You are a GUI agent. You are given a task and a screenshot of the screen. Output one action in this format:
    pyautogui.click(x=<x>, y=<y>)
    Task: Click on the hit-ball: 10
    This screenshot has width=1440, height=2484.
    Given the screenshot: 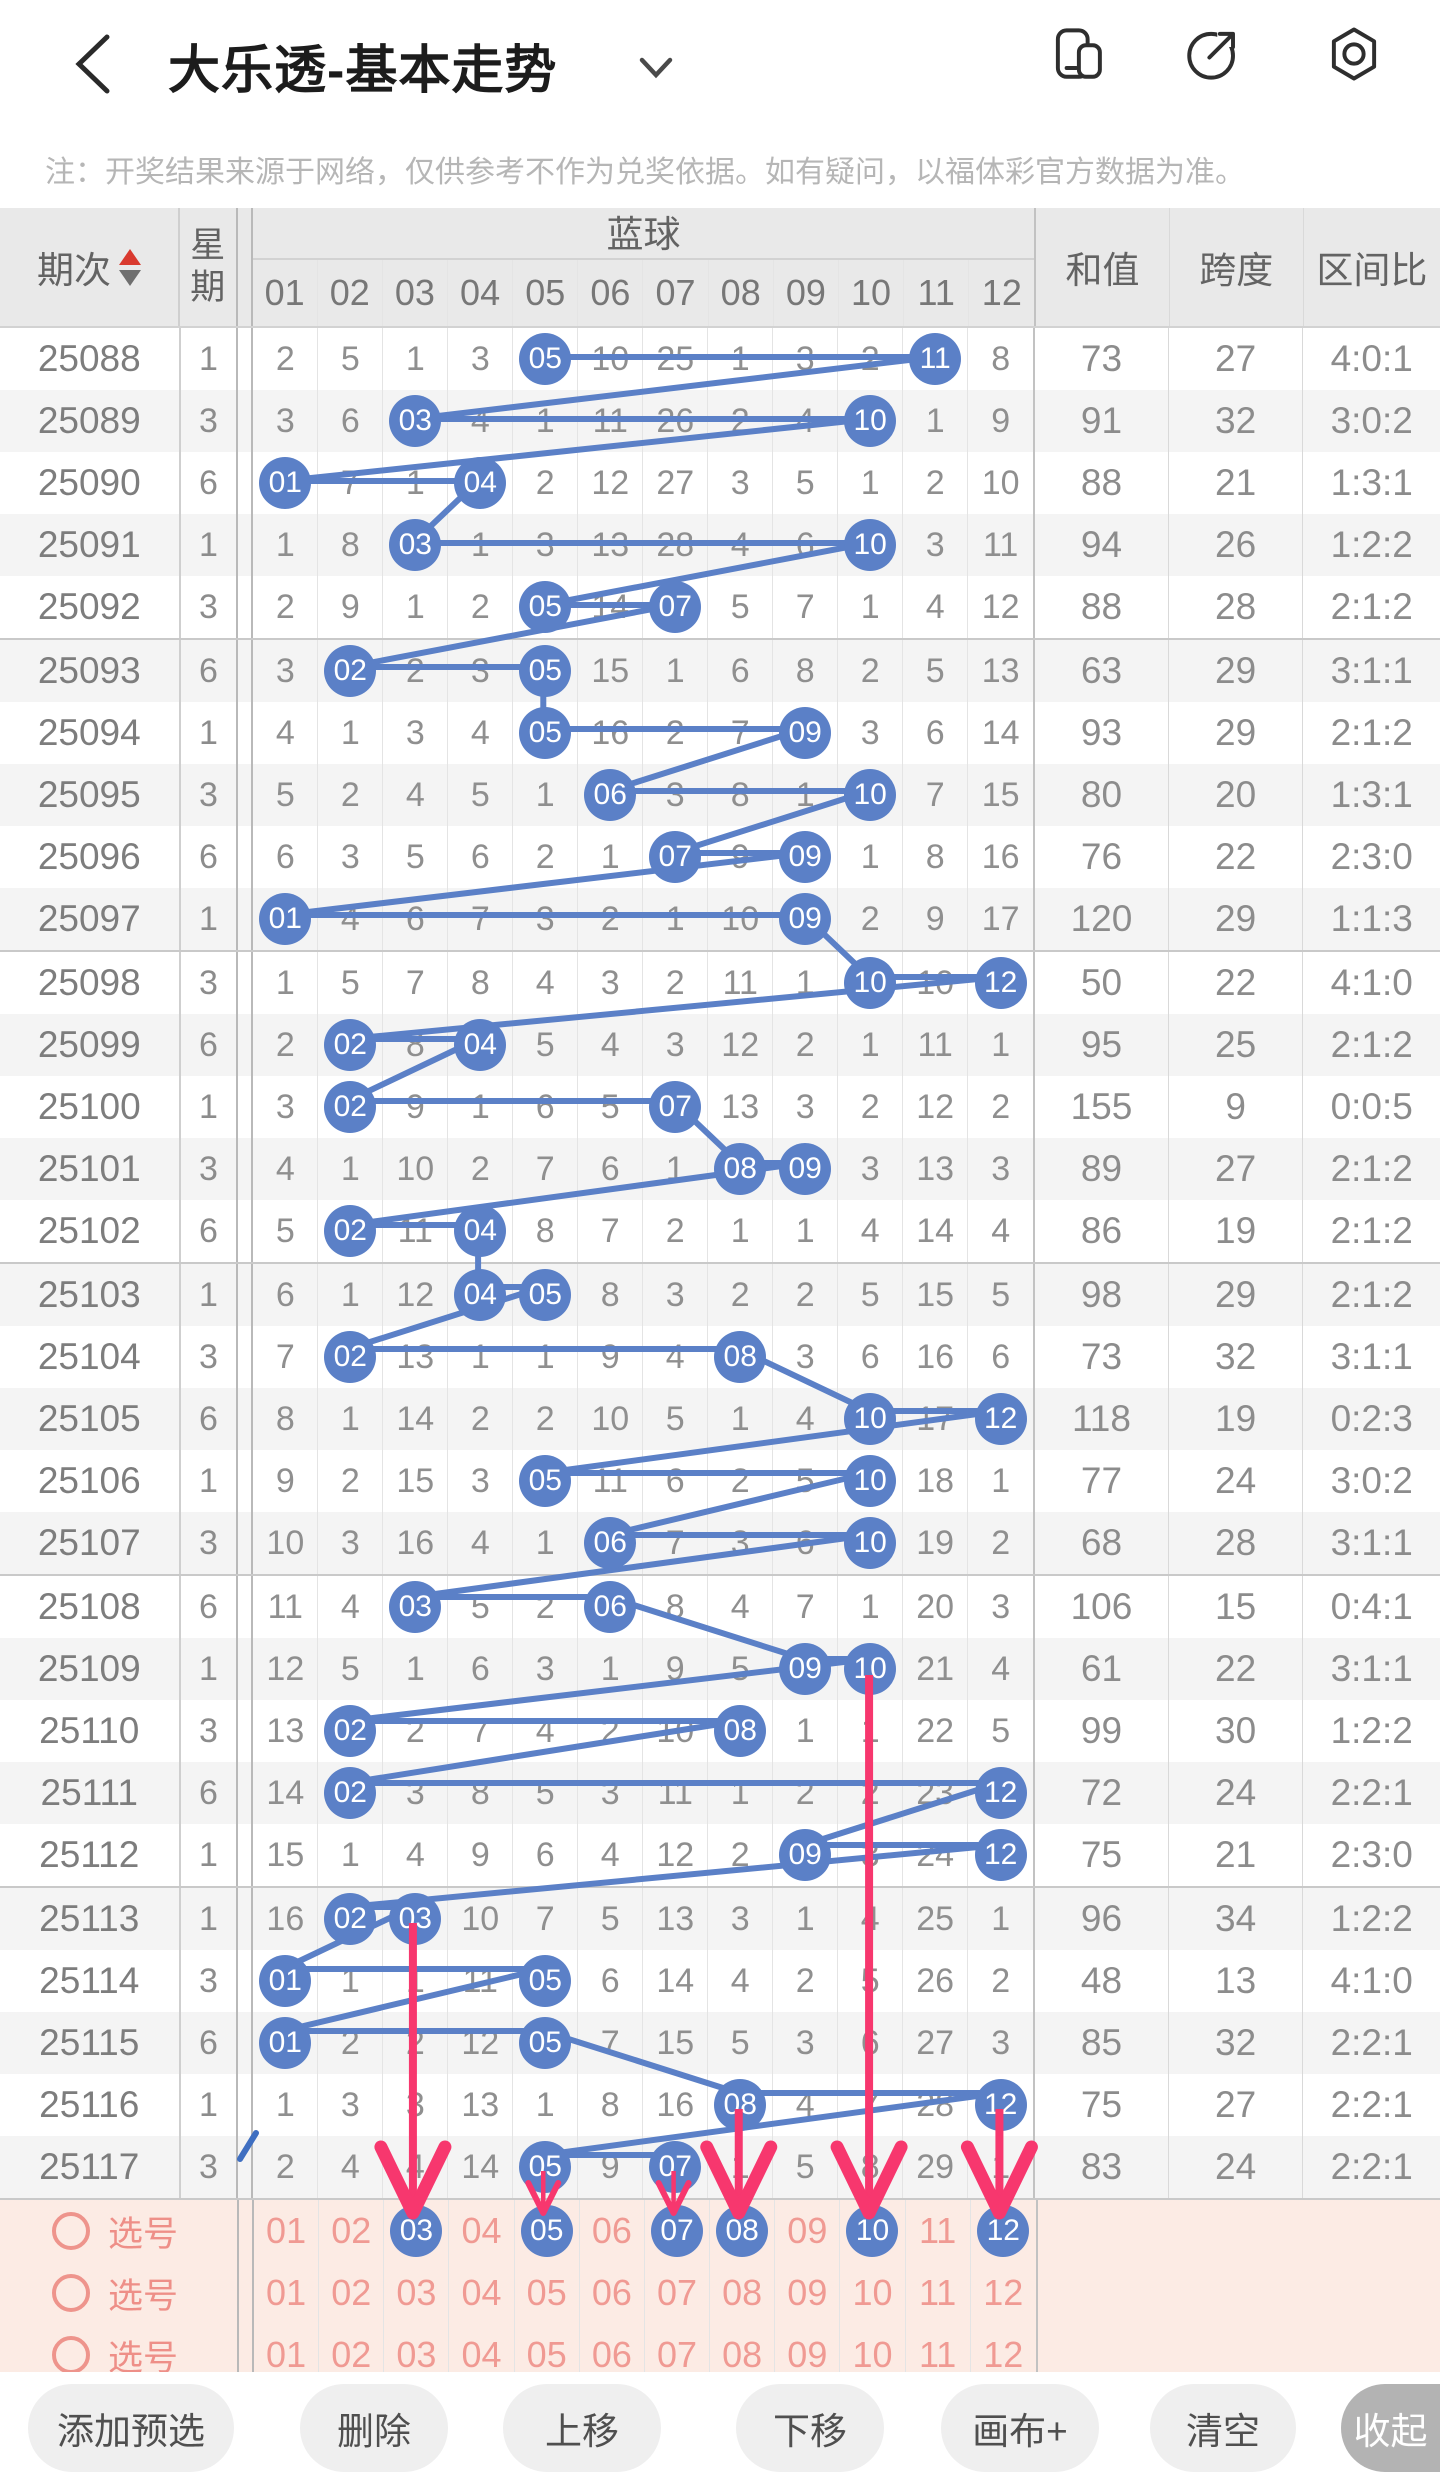 What is the action you would take?
    pyautogui.click(x=870, y=1419)
    